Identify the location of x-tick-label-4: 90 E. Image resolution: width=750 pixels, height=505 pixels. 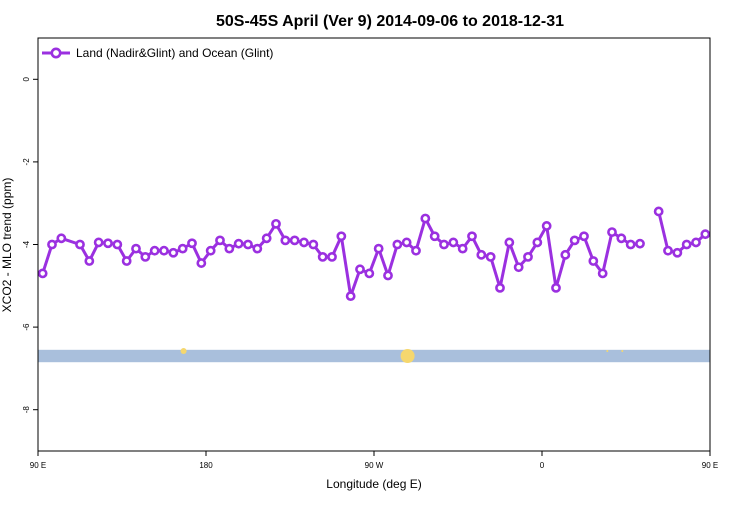
(710, 465).